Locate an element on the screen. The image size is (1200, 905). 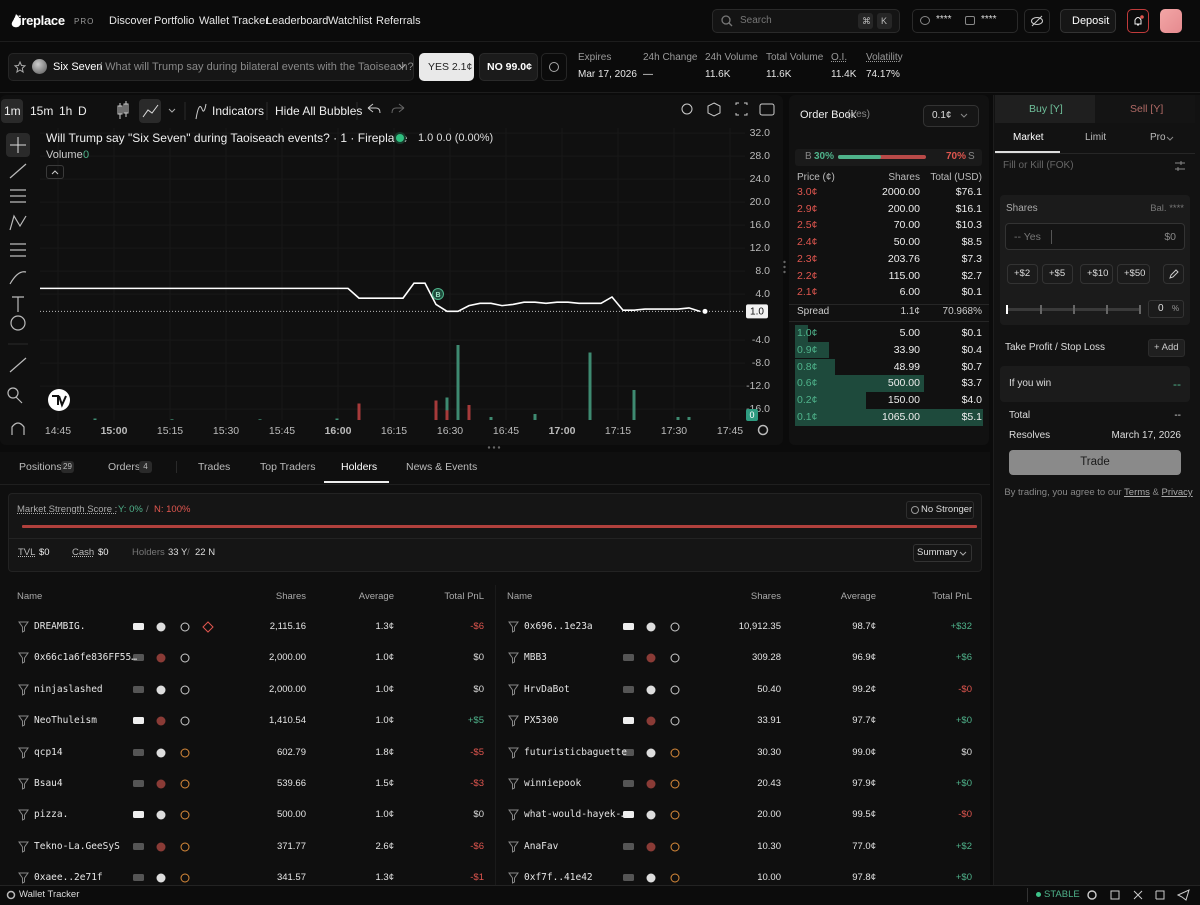
mode-tab: Limit is located at coordinates (1096, 137).